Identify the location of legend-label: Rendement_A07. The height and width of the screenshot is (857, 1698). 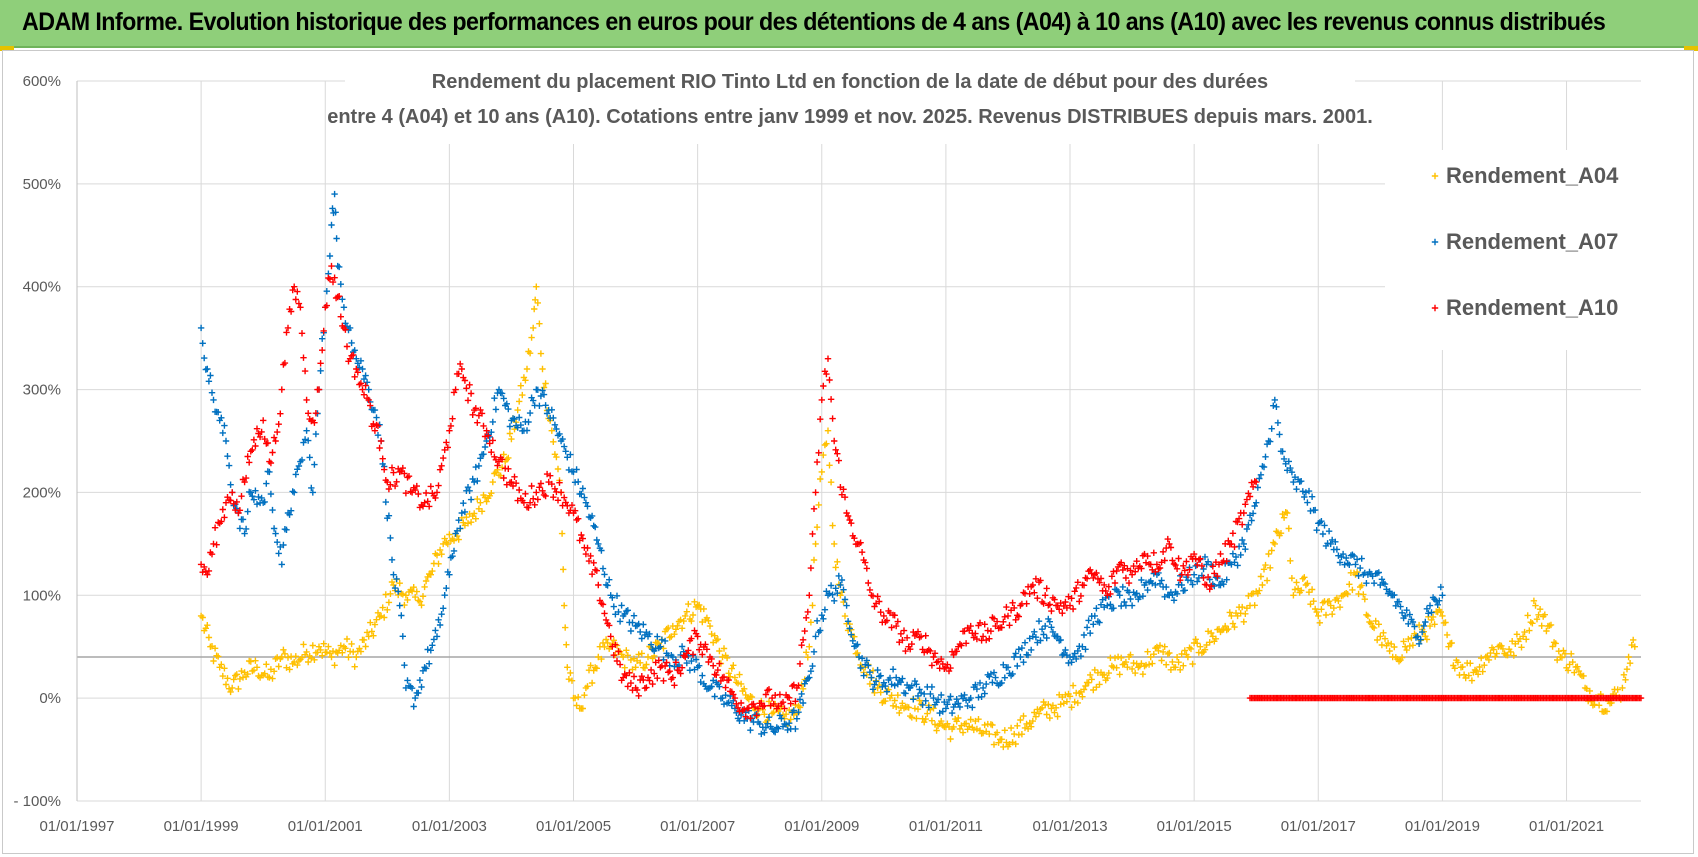
(1532, 241).